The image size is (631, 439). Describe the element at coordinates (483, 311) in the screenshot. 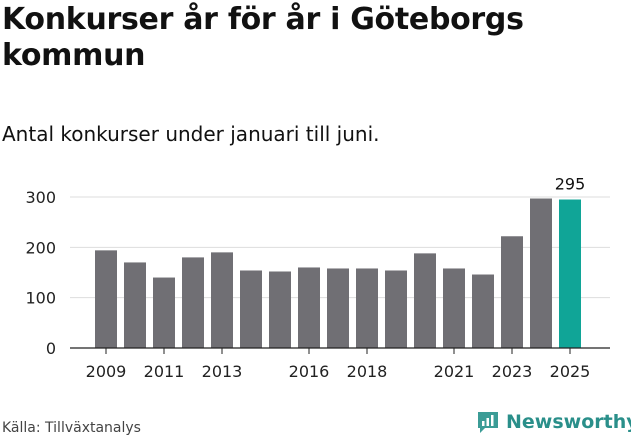

I see `bar-2022` at that location.